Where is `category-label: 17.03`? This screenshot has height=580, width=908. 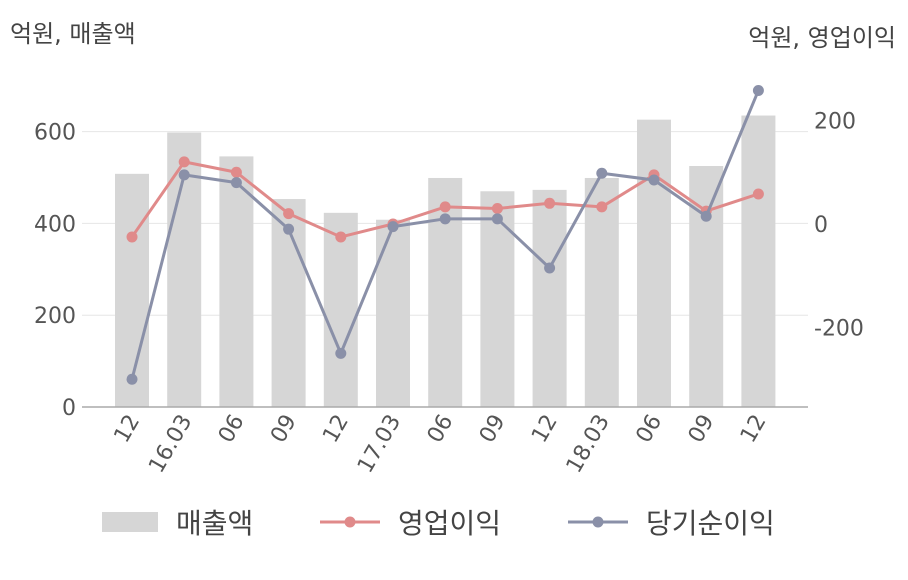 category-label: 17.03 is located at coordinates (379, 444).